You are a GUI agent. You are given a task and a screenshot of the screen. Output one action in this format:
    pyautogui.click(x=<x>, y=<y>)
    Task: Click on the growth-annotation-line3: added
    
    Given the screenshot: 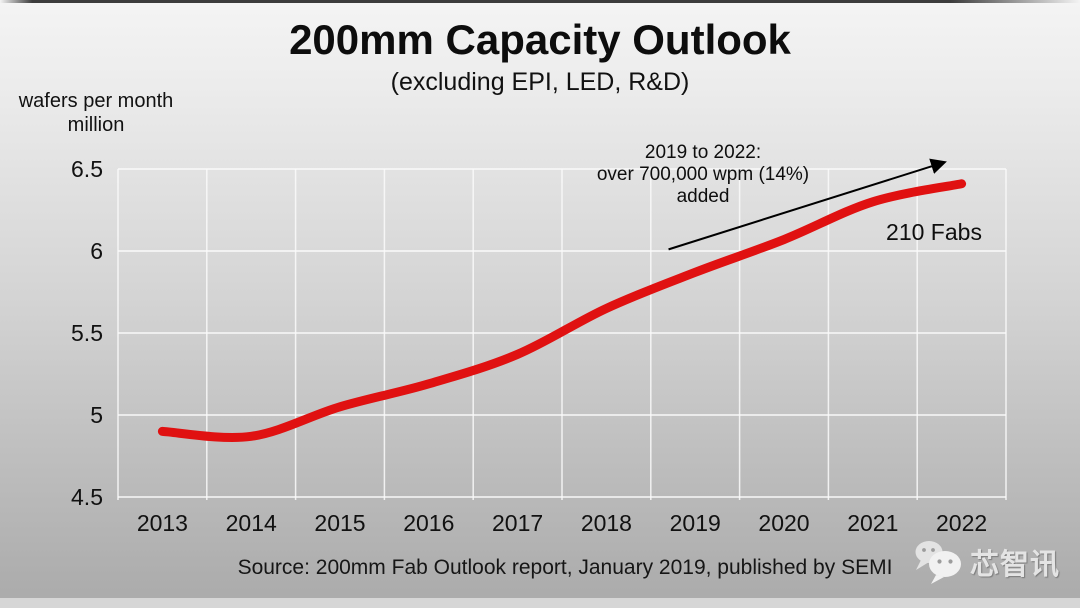 What is the action you would take?
    pyautogui.click(x=703, y=196)
    